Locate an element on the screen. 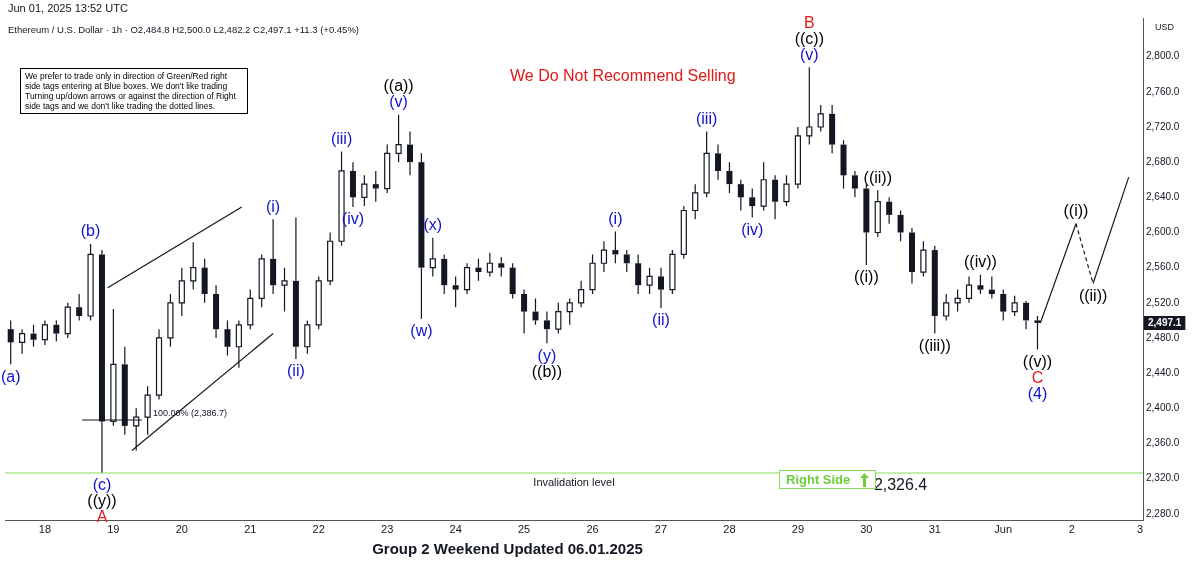 The width and height of the screenshot is (1200, 561). y-tick-label: 2,680.0 is located at coordinates (1163, 161).